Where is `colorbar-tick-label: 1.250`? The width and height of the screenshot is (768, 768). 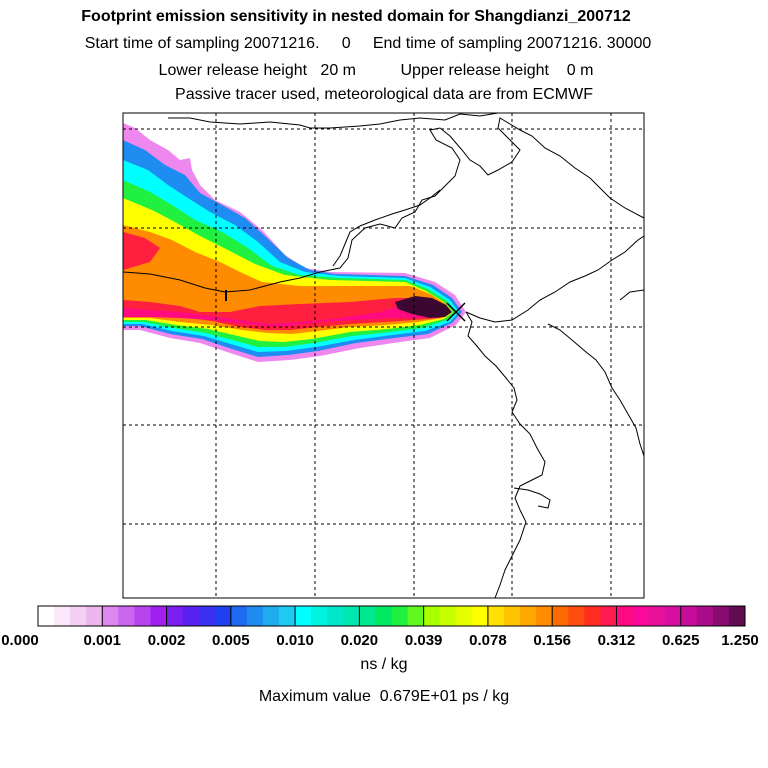
colorbar-tick-label: 1.250 is located at coordinates (740, 640).